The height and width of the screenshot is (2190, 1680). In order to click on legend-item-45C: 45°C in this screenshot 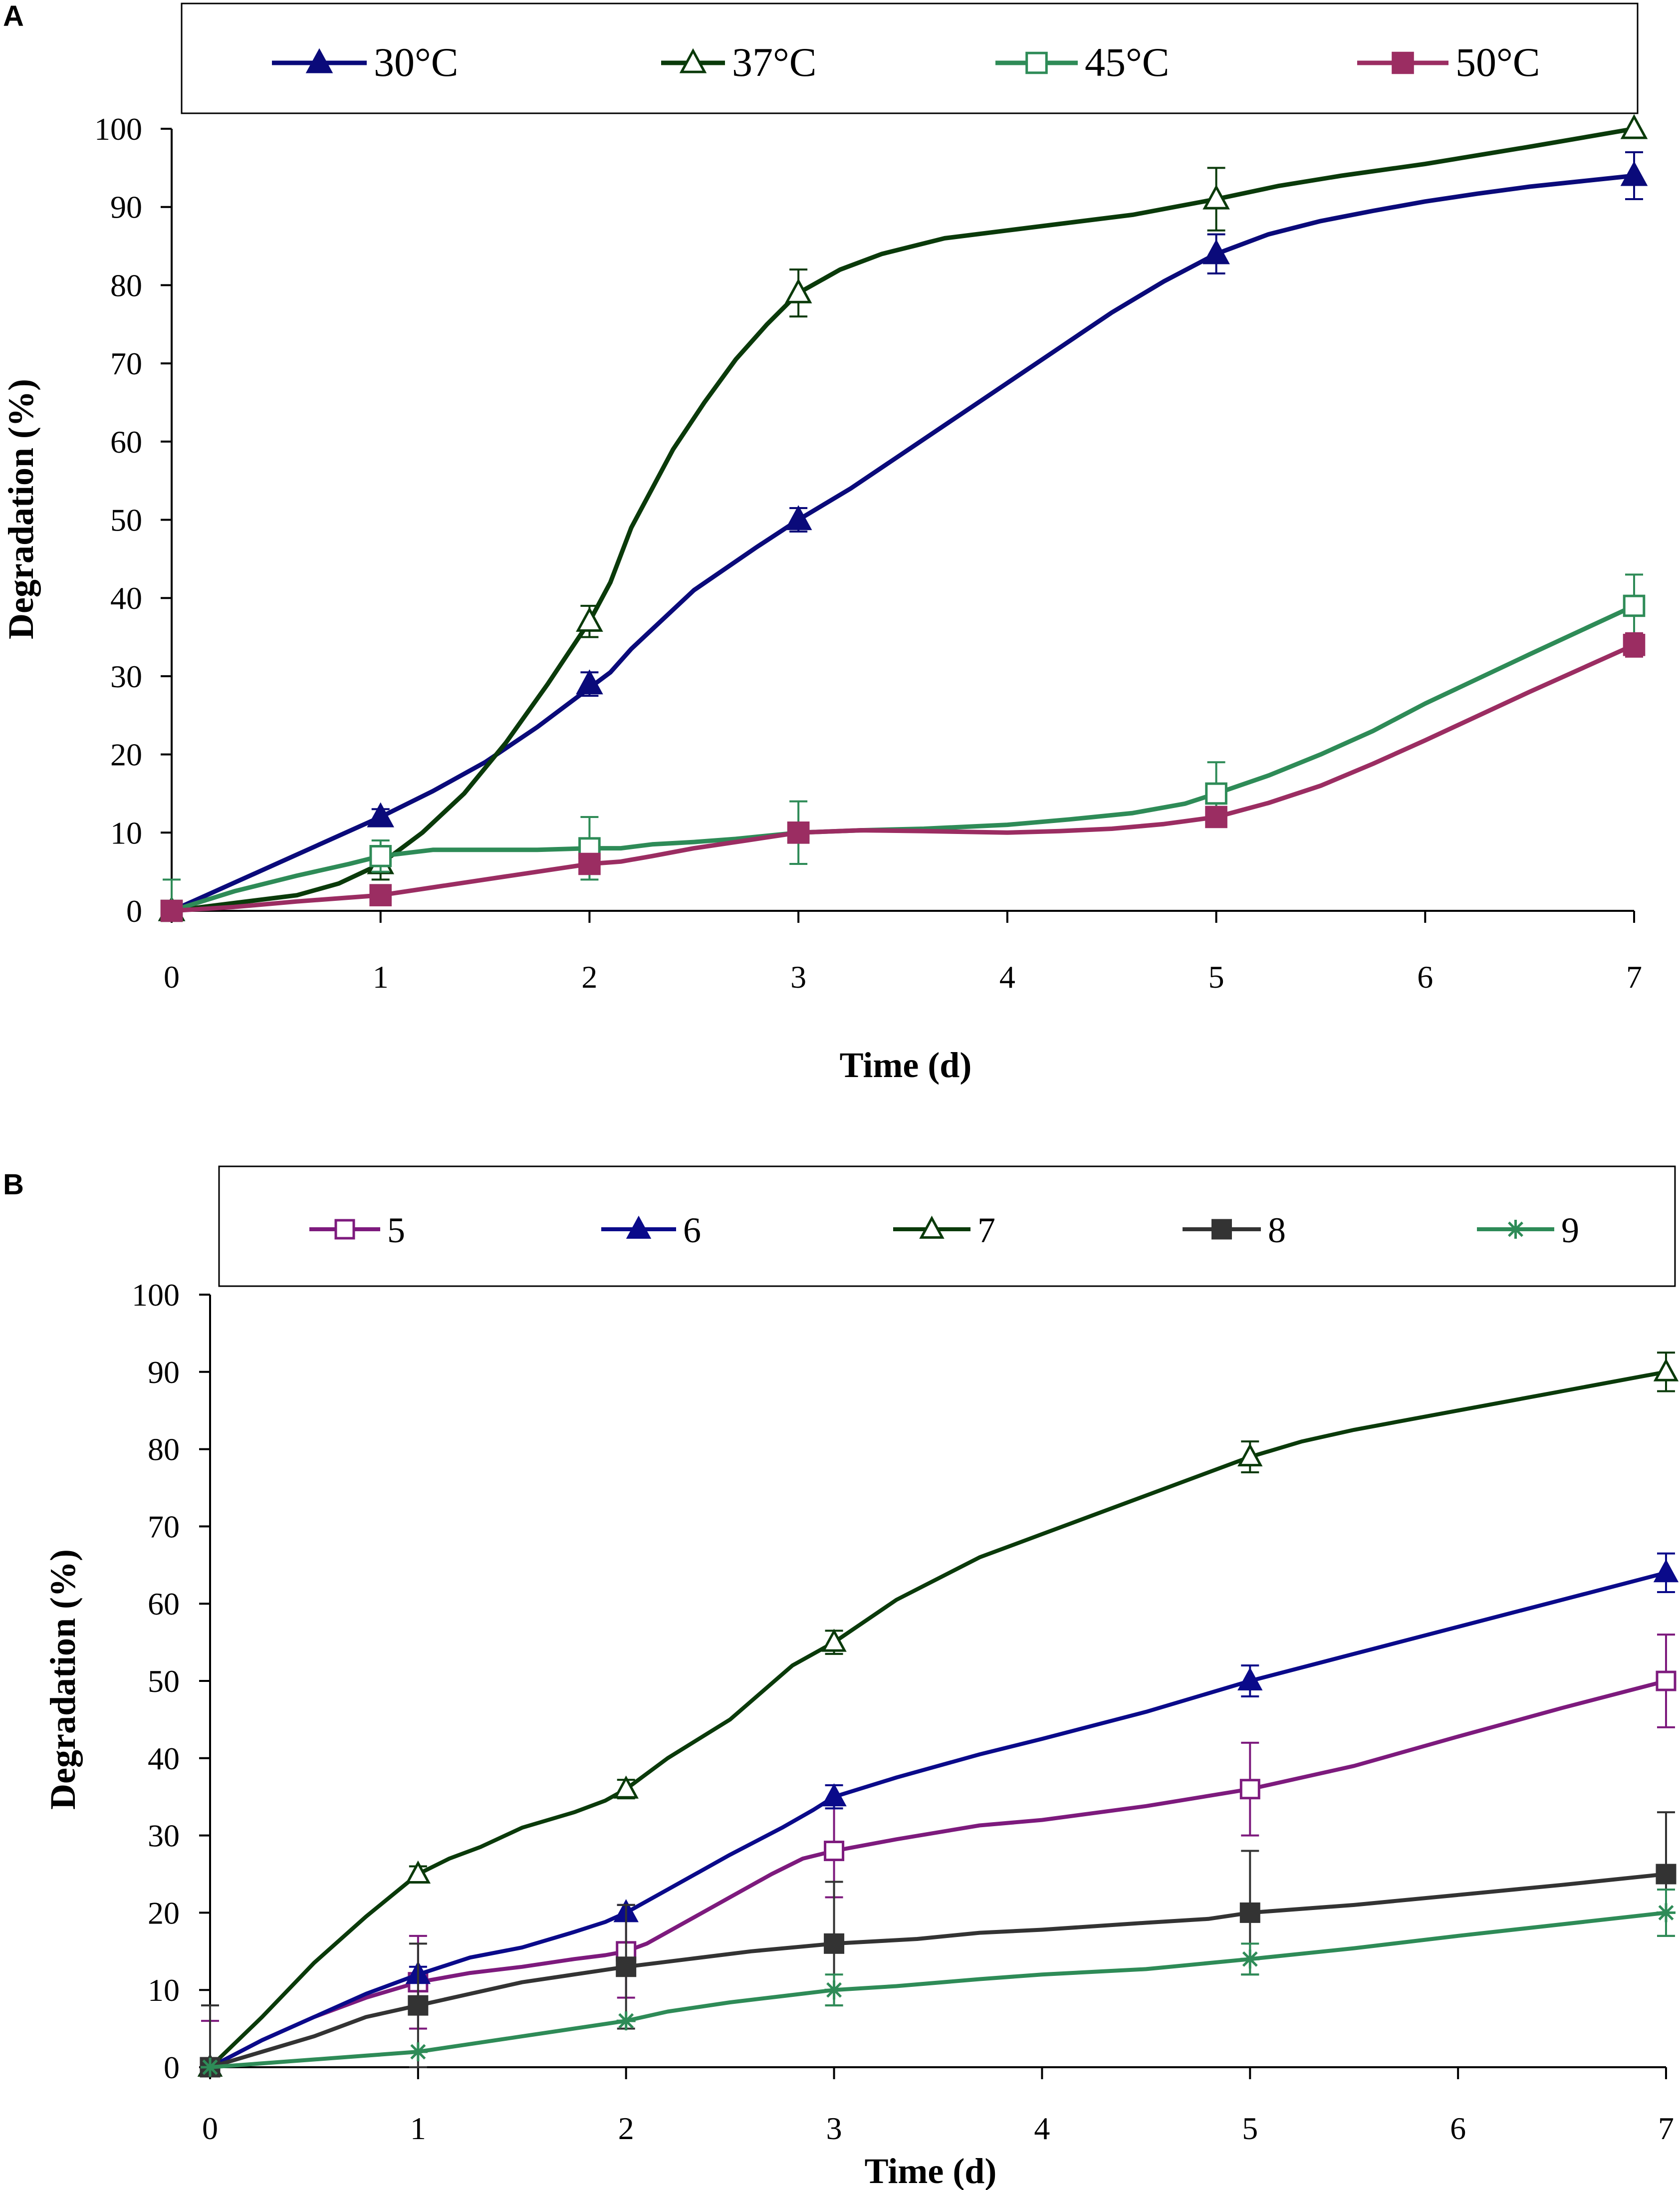, I will do `click(1083, 62)`.